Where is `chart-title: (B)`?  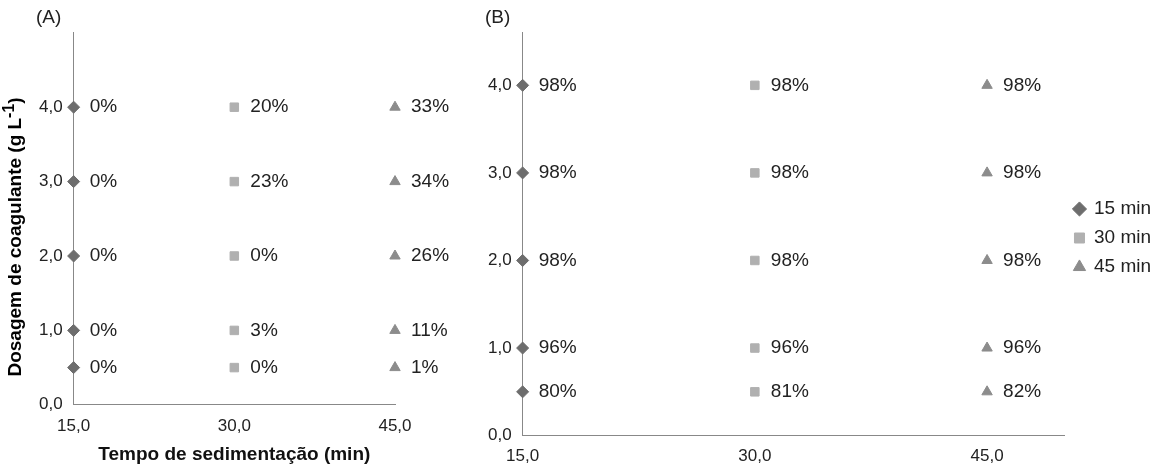 chart-title: (B) is located at coordinates (498, 16).